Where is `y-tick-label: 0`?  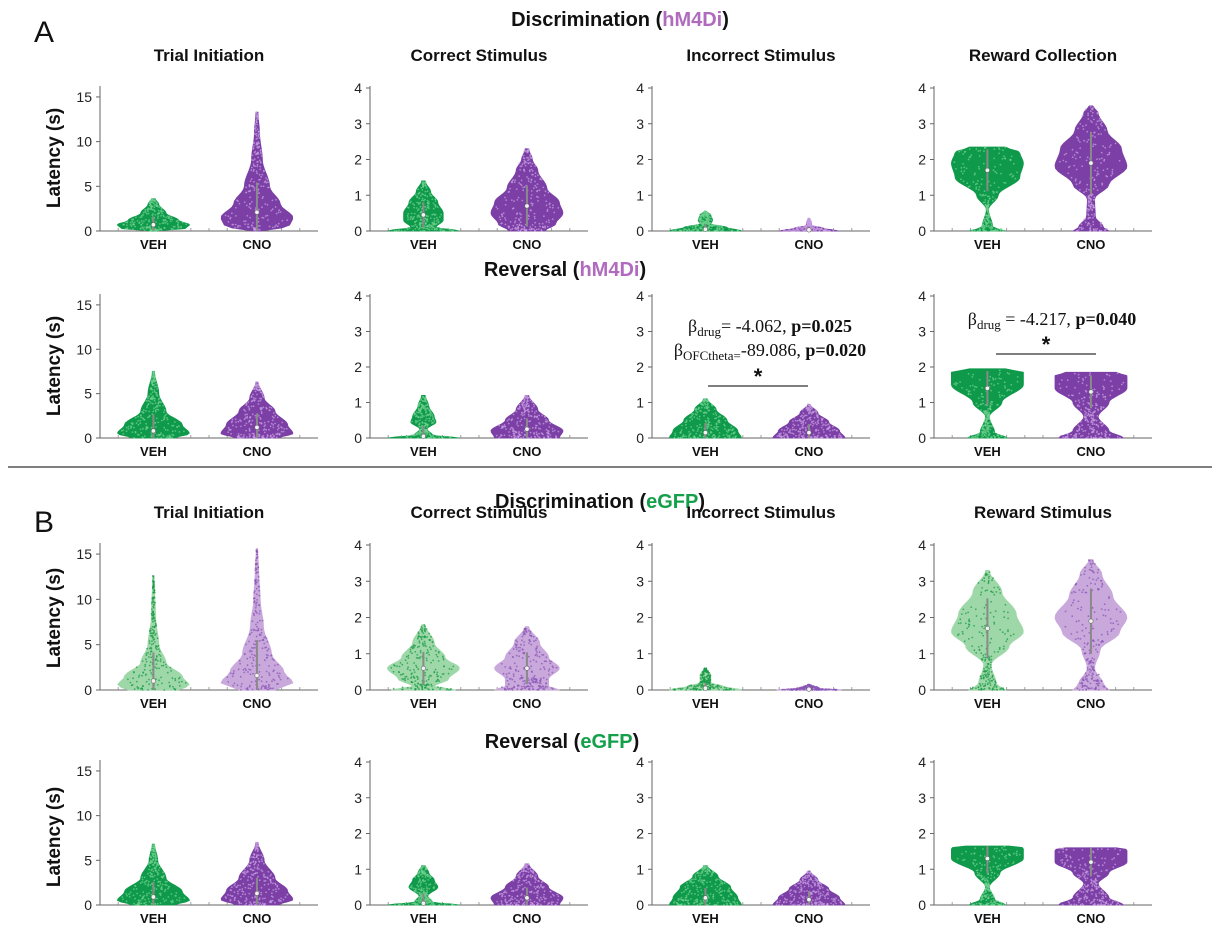
y-tick-label: 0 is located at coordinates (358, 690).